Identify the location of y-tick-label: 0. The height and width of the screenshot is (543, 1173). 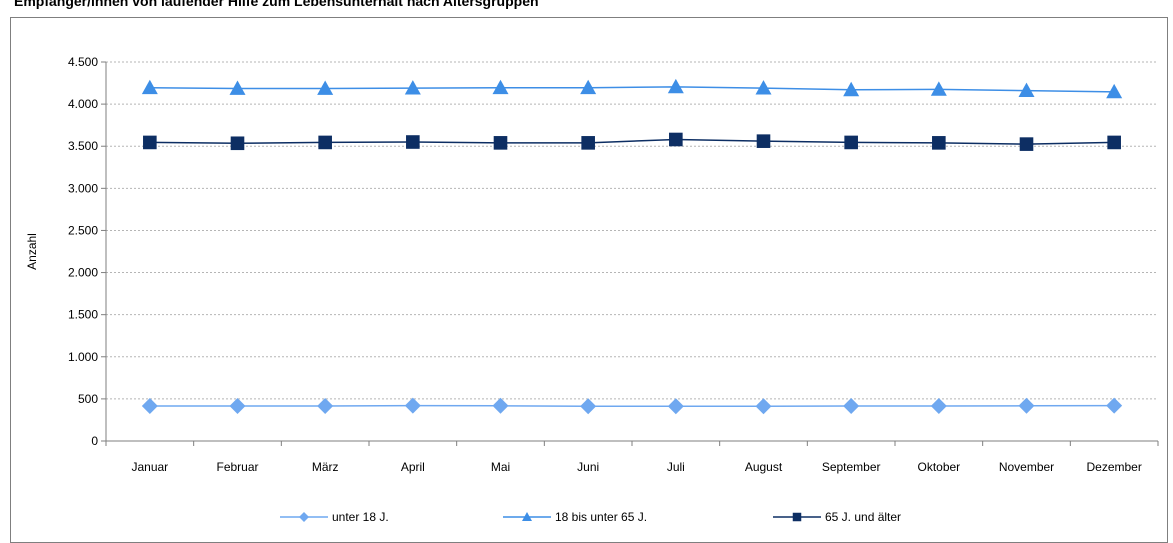
(94, 441).